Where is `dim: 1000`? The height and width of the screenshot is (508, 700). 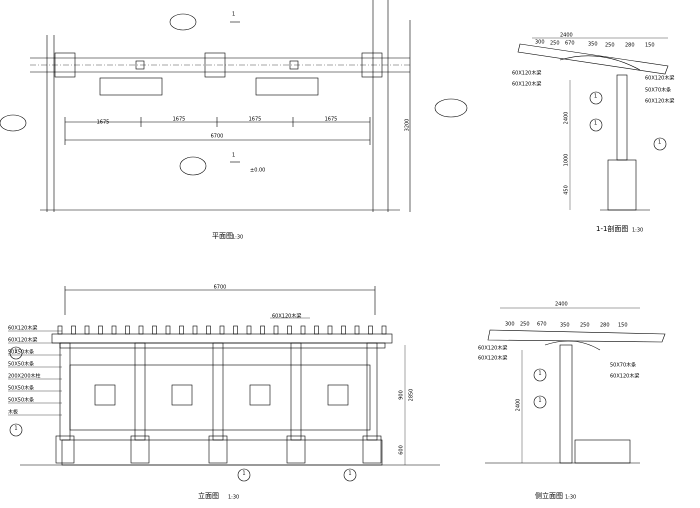
dim: 1000 is located at coordinates (567, 160).